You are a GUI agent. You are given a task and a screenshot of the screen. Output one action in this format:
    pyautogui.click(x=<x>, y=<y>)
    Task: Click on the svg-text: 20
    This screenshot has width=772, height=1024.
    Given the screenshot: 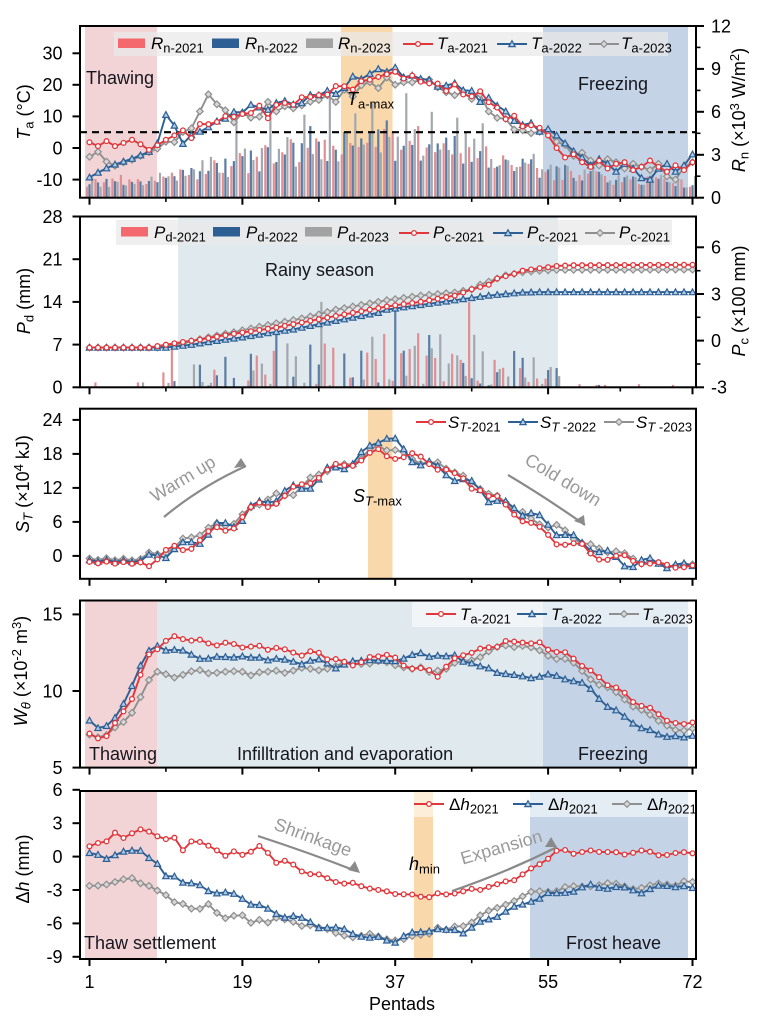 What is the action you would take?
    pyautogui.click(x=52, y=85)
    